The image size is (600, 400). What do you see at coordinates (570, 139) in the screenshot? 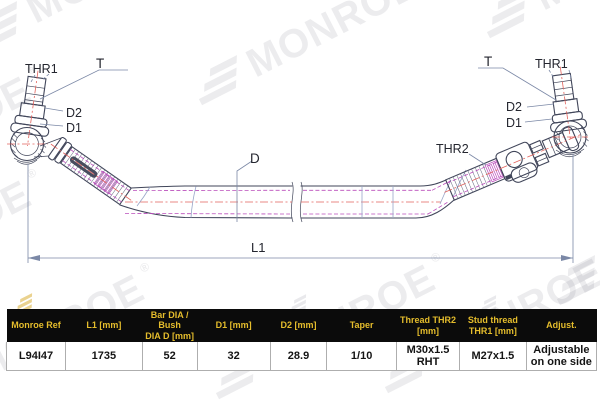
I see `right-ball-housing` at bounding box center [570, 139].